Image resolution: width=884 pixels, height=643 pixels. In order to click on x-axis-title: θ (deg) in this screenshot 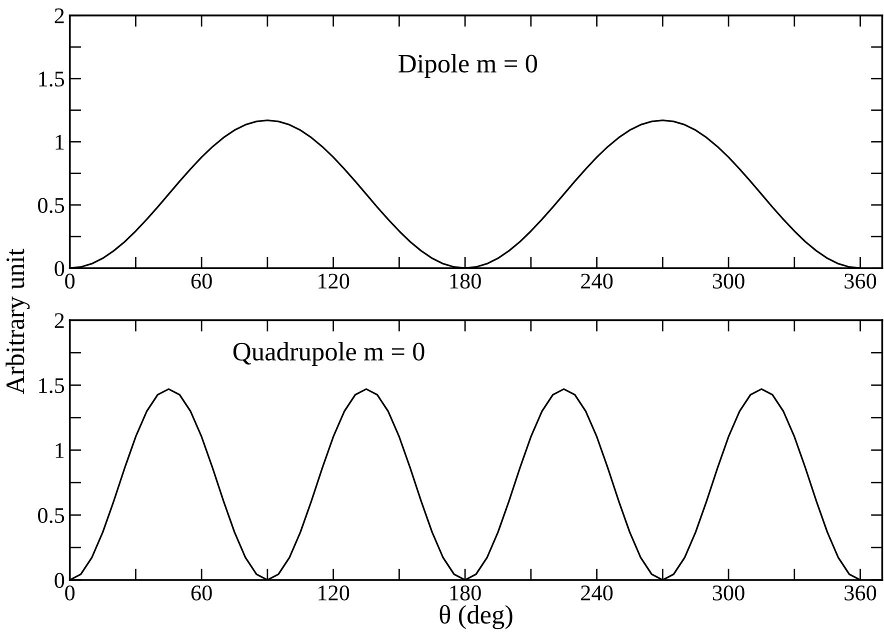, I will do `click(476, 617)`.